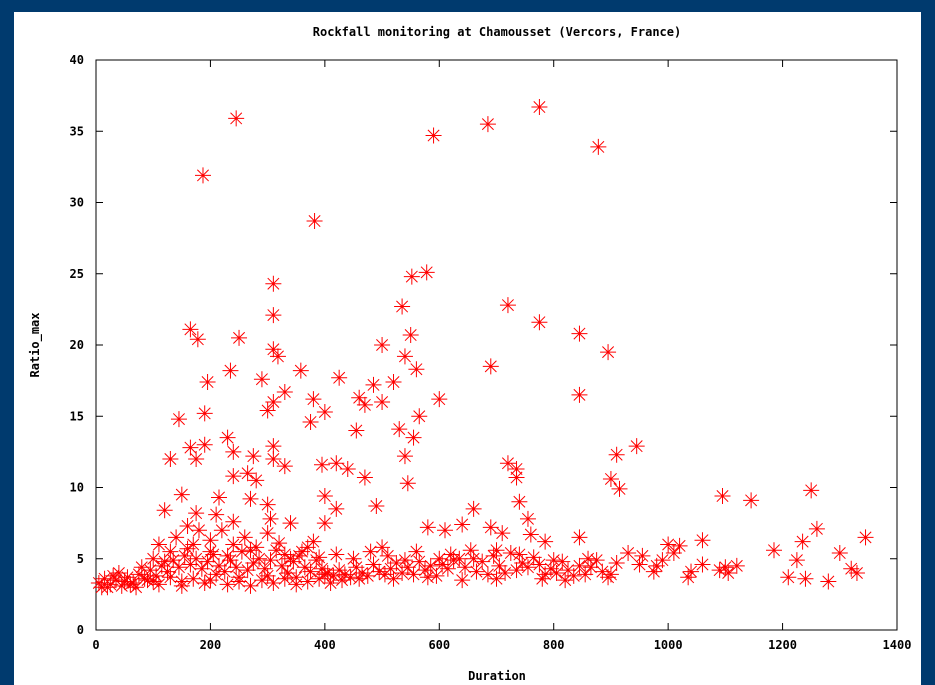 This screenshot has width=935, height=685. Describe the element at coordinates (77, 203) in the screenshot. I see `y-tick-label: 30` at that location.